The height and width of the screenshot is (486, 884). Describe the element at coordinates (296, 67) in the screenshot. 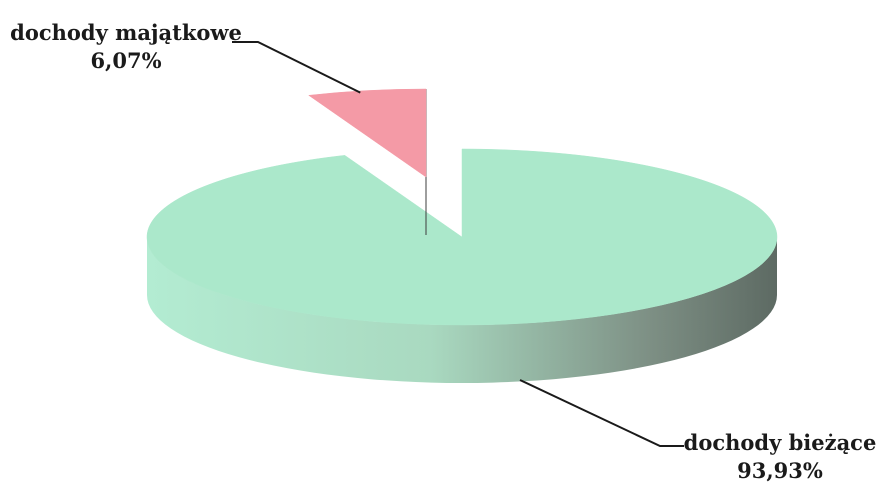

I see `leader-line-dochody-majatkowe` at that location.